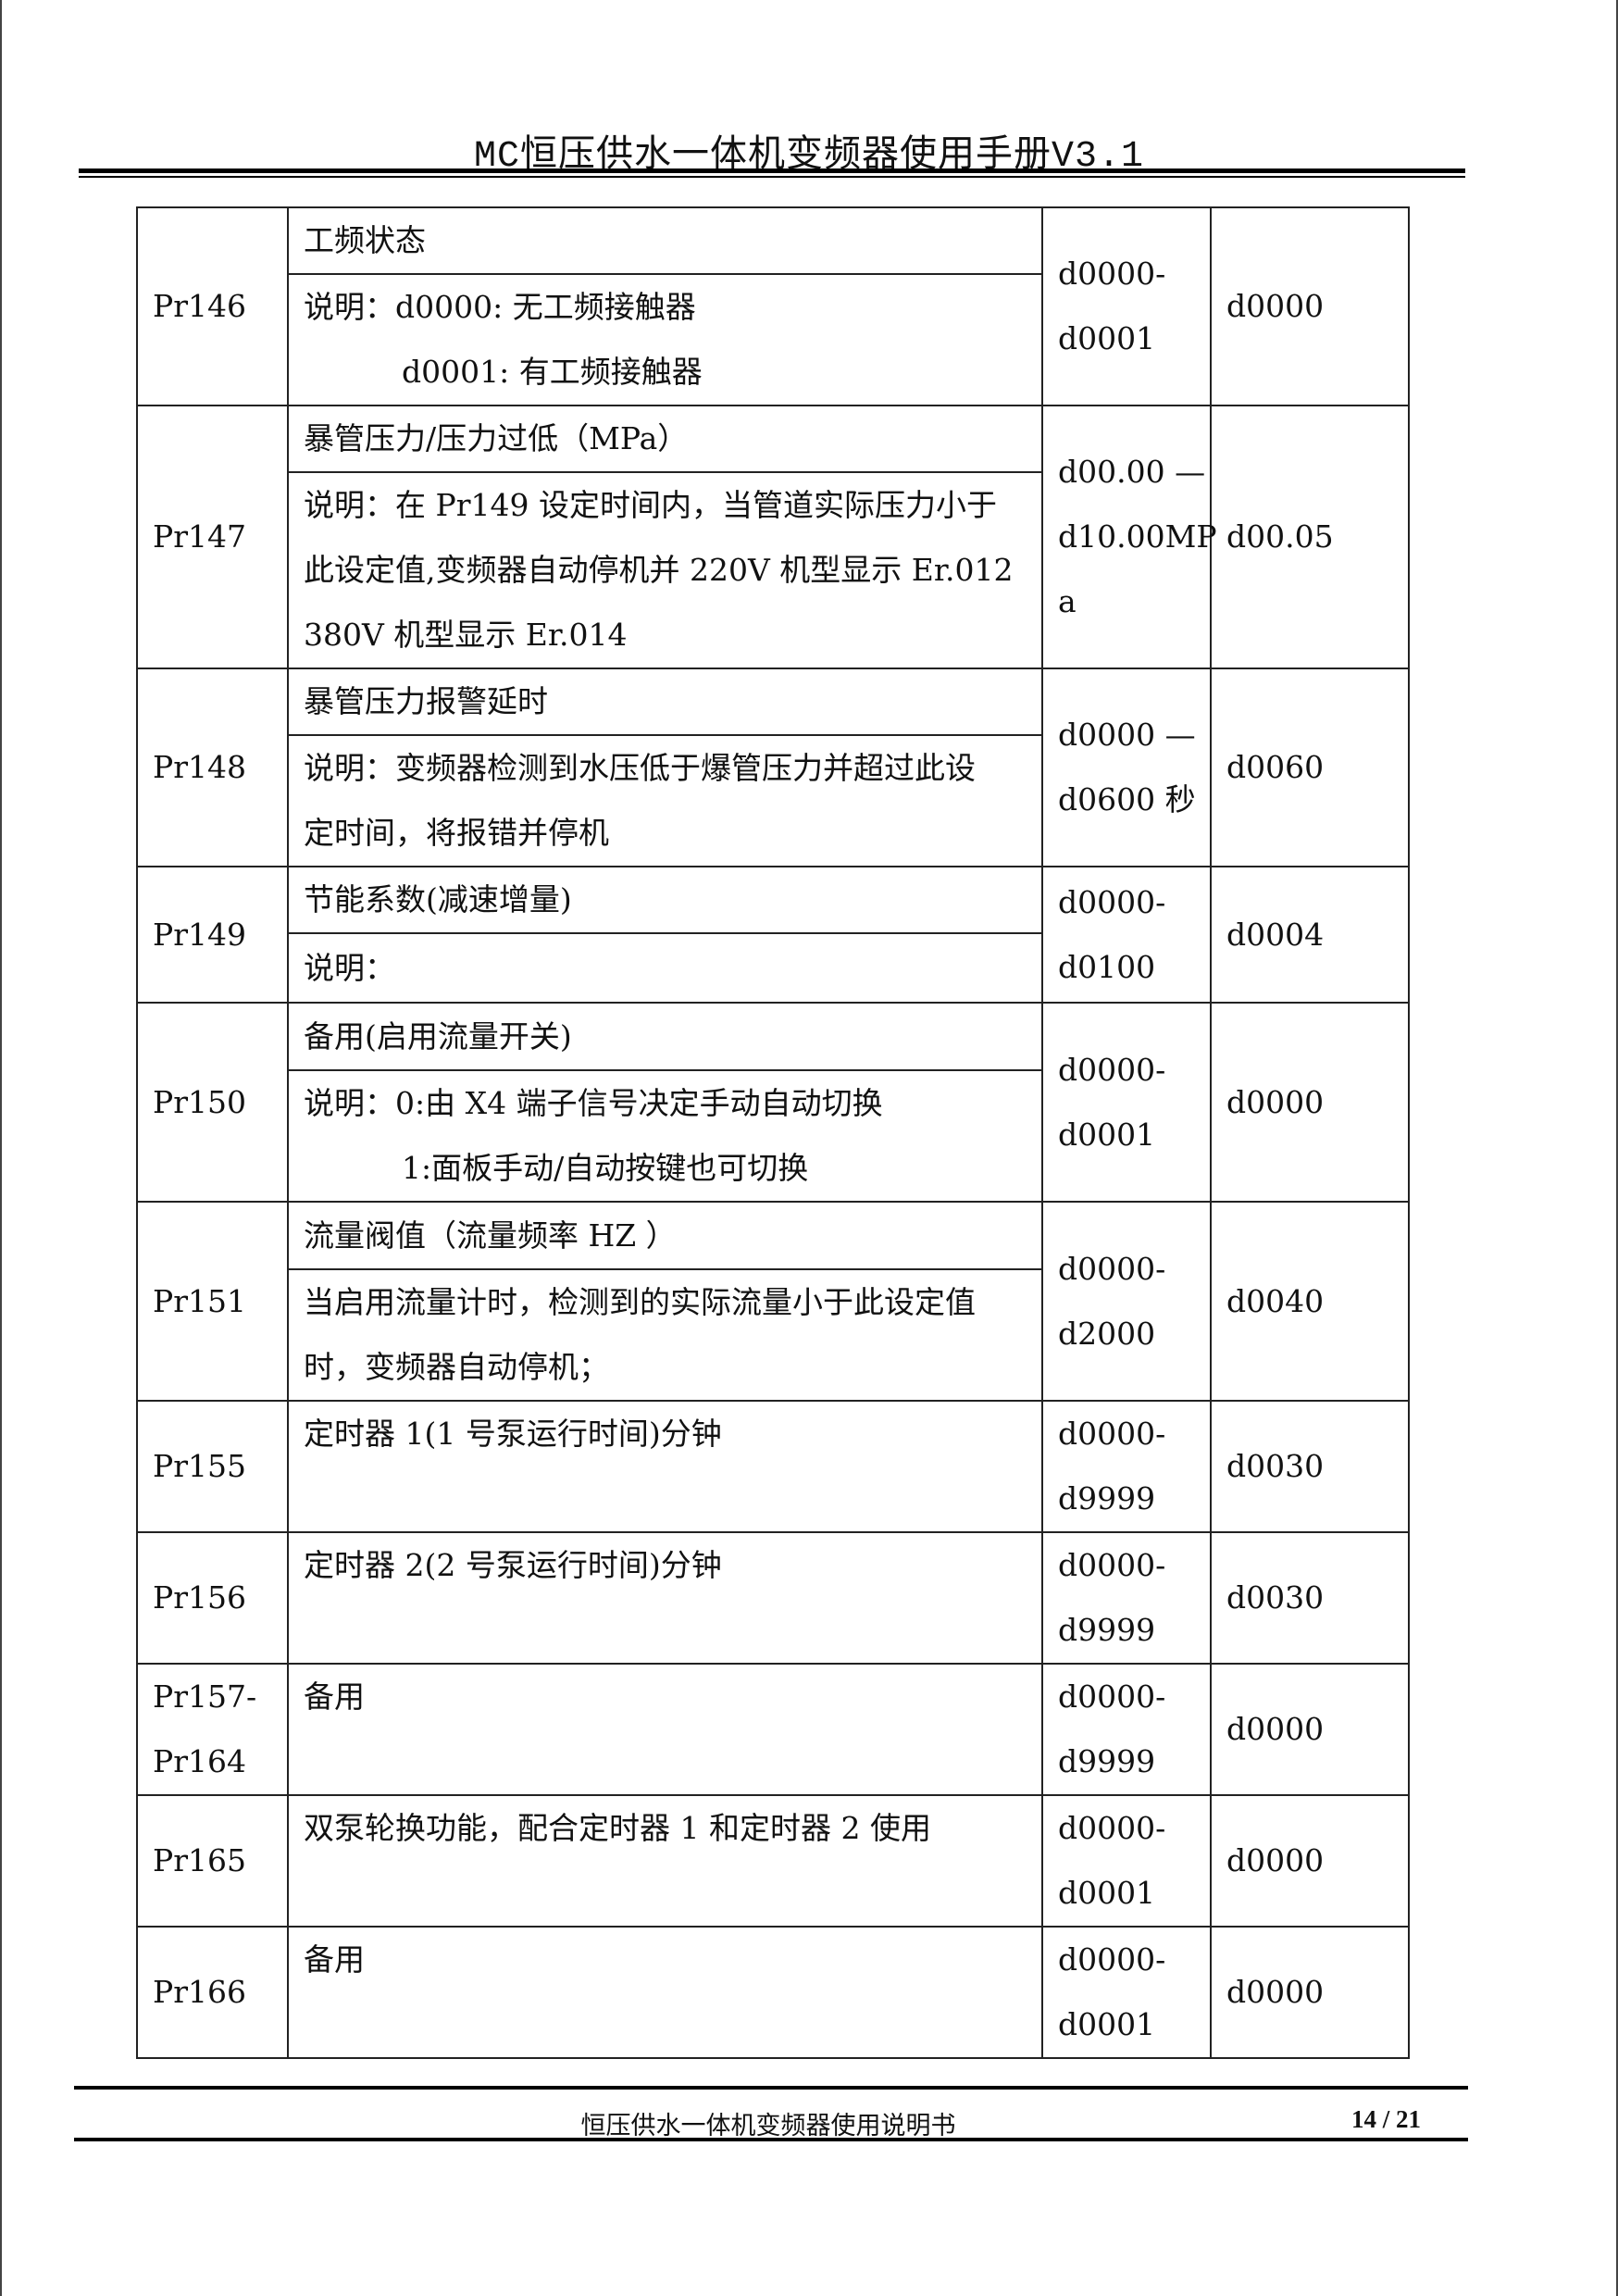 The image size is (1618, 2296). What do you see at coordinates (349, 967) in the screenshot?
I see `description-line: 说明：` at bounding box center [349, 967].